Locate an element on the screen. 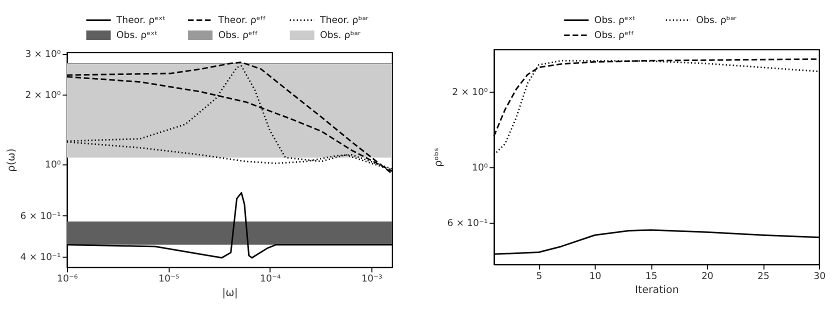  x-tick-label: 15 is located at coordinates (651, 276).